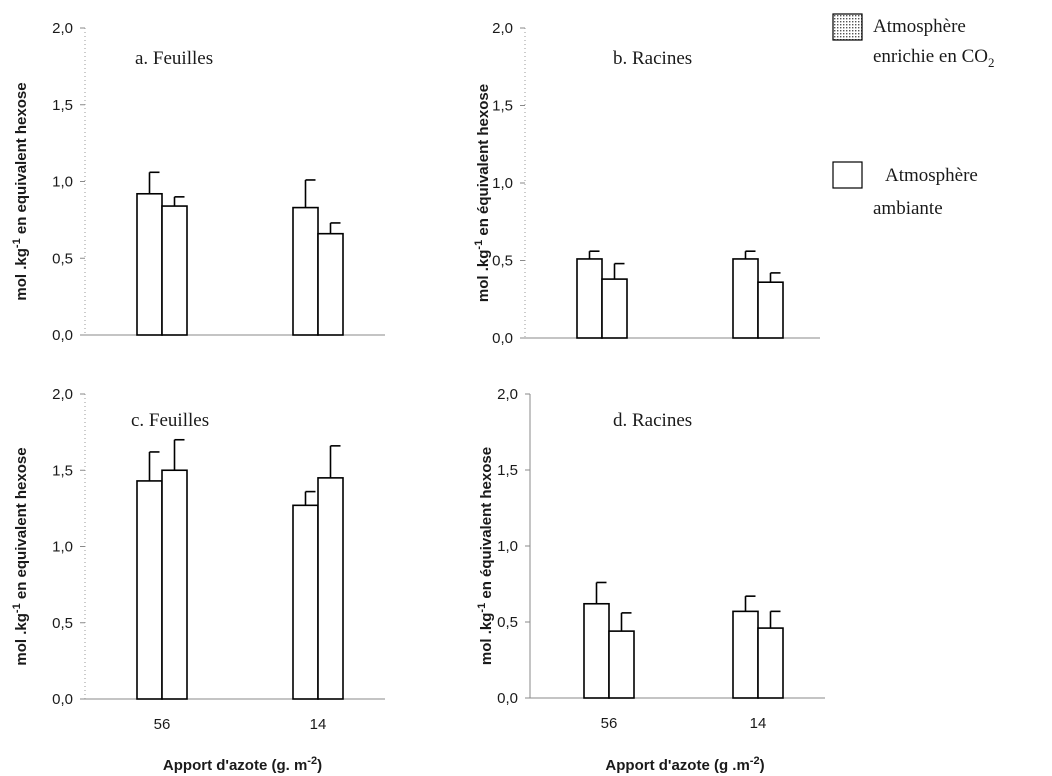  What do you see at coordinates (242, 764) in the screenshot?
I see `x-axis-label: Apport d'azote (g. m-2)` at bounding box center [242, 764].